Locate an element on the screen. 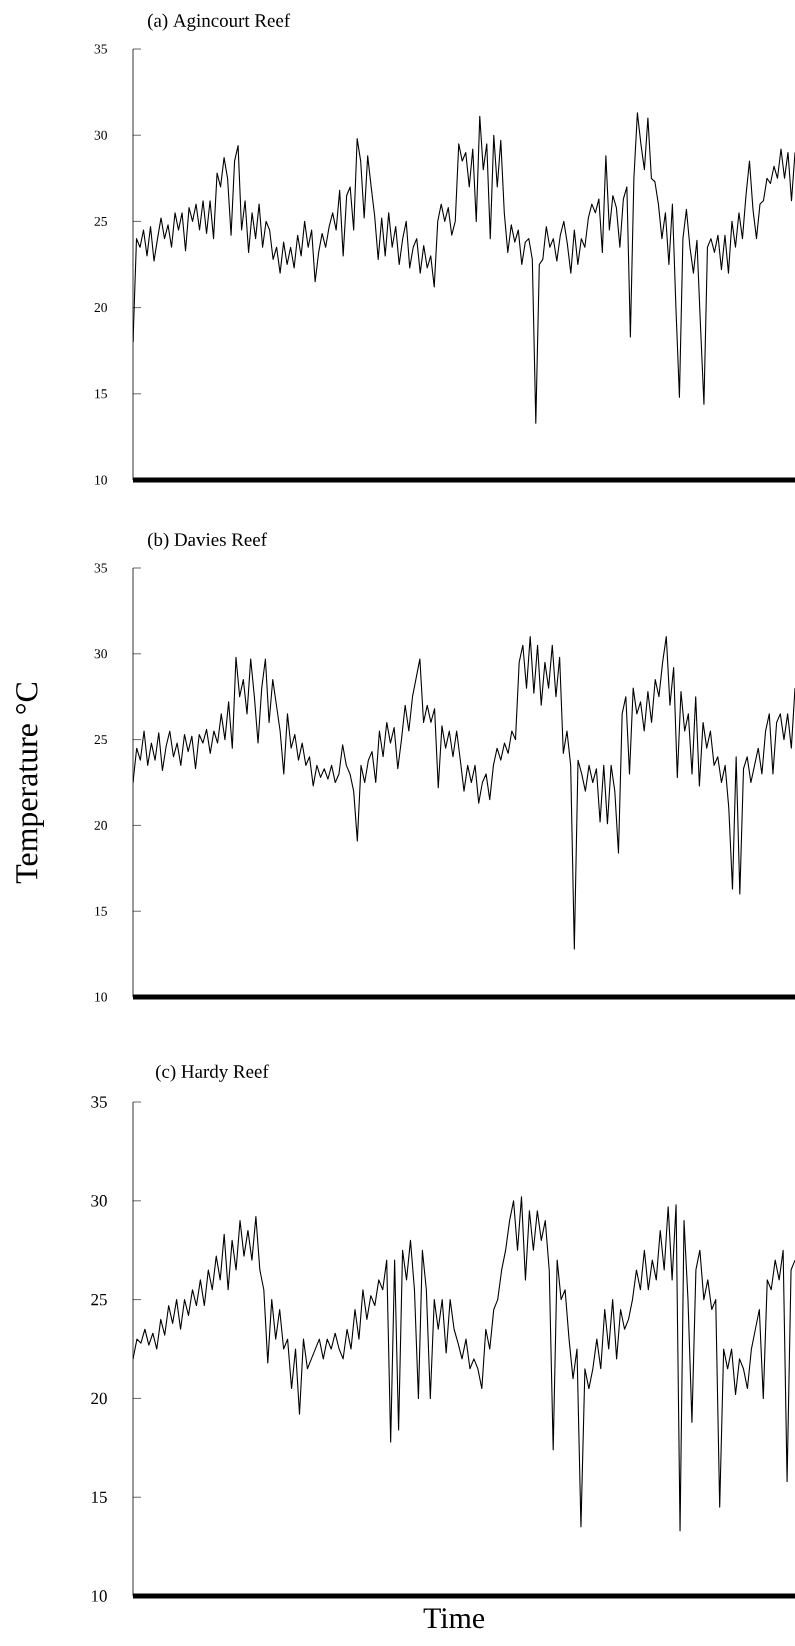  chart-title: (b) Davies Reef is located at coordinates (207, 541).